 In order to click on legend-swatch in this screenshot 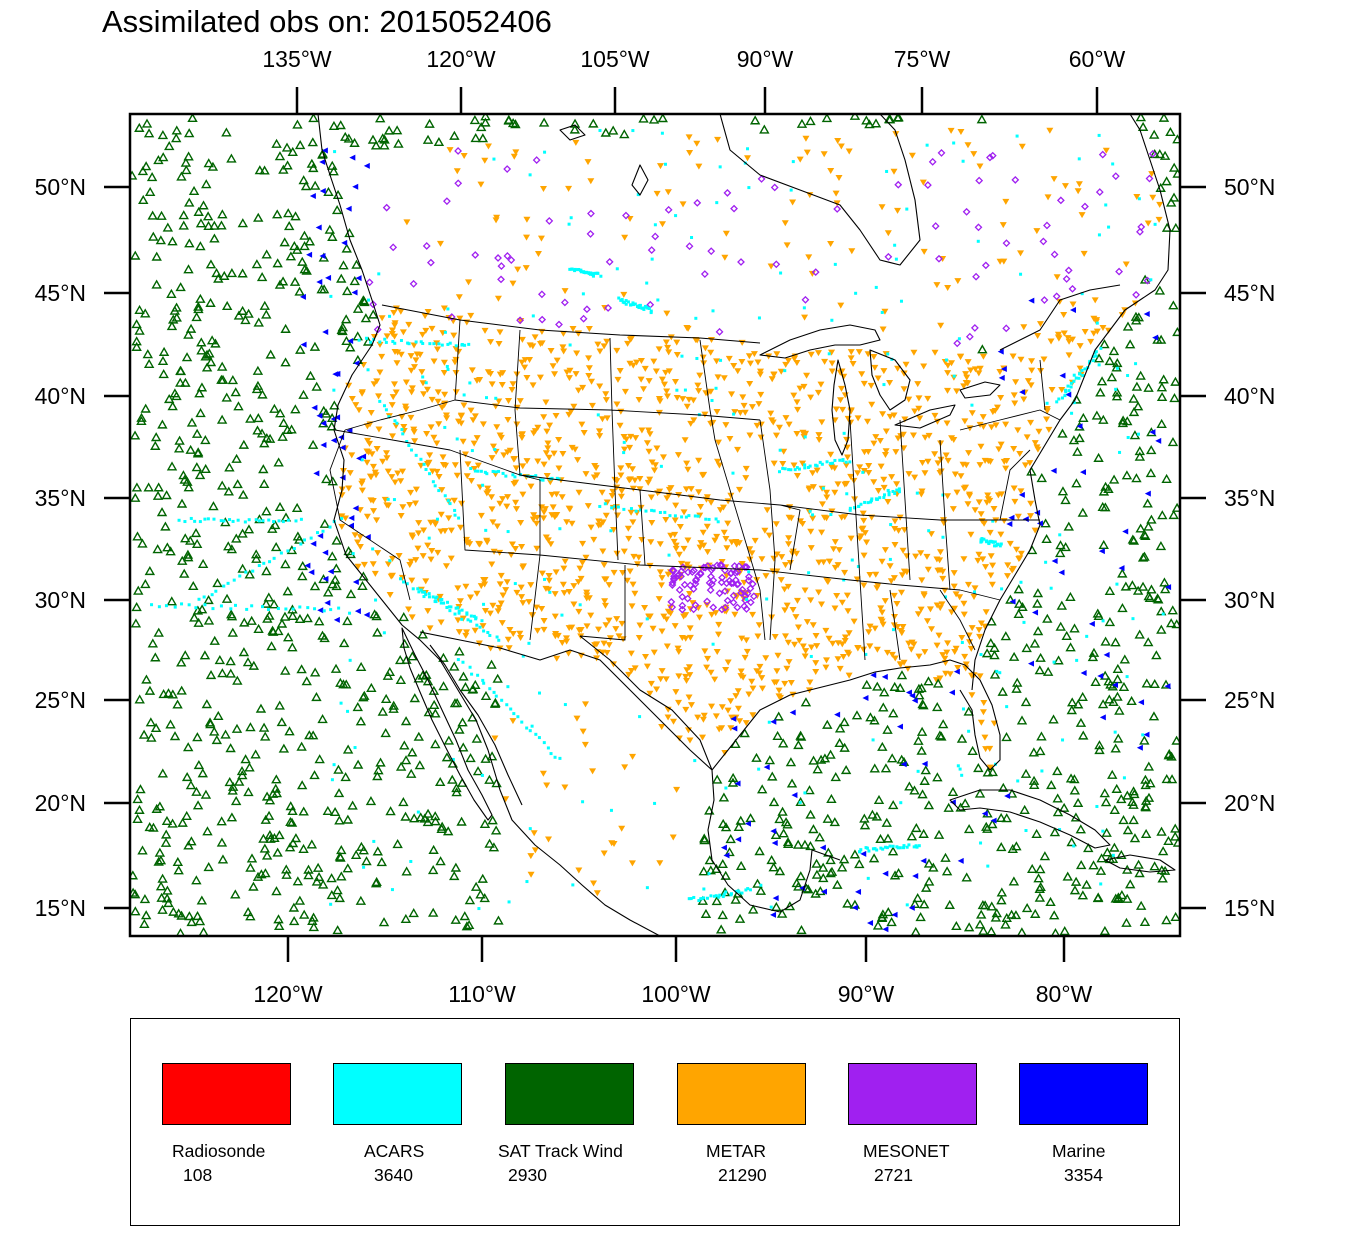, I will do `click(1083, 1094)`.